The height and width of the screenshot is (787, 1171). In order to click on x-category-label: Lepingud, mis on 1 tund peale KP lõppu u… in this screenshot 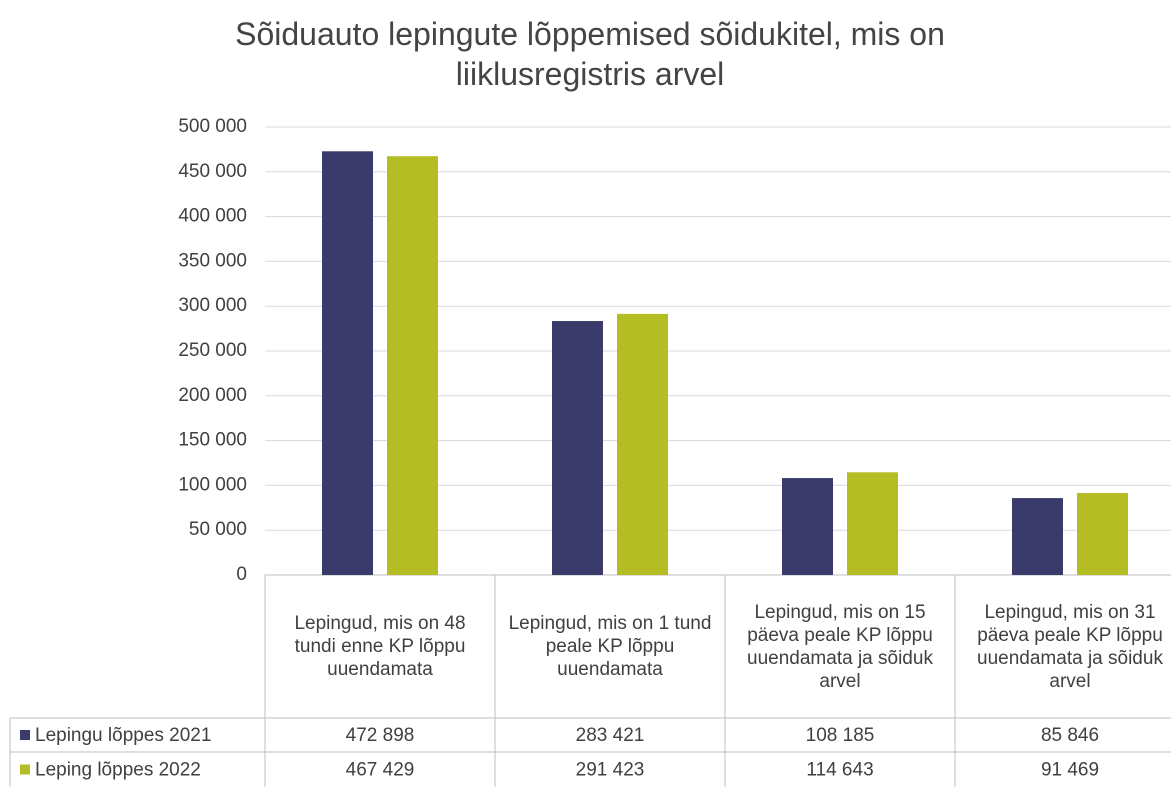, I will do `click(610, 646)`.